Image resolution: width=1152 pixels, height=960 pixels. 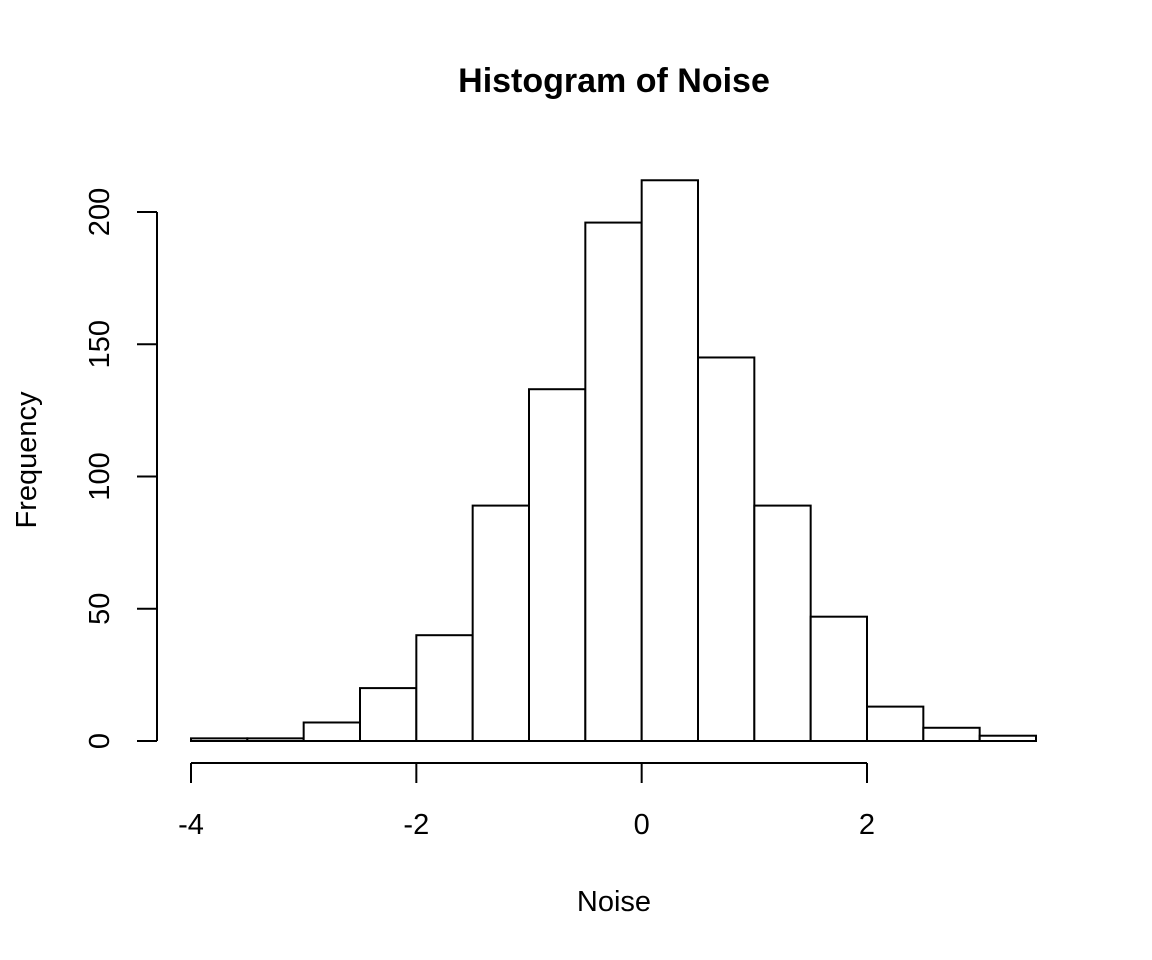 I want to click on y-tick-label: 100, so click(x=100, y=476).